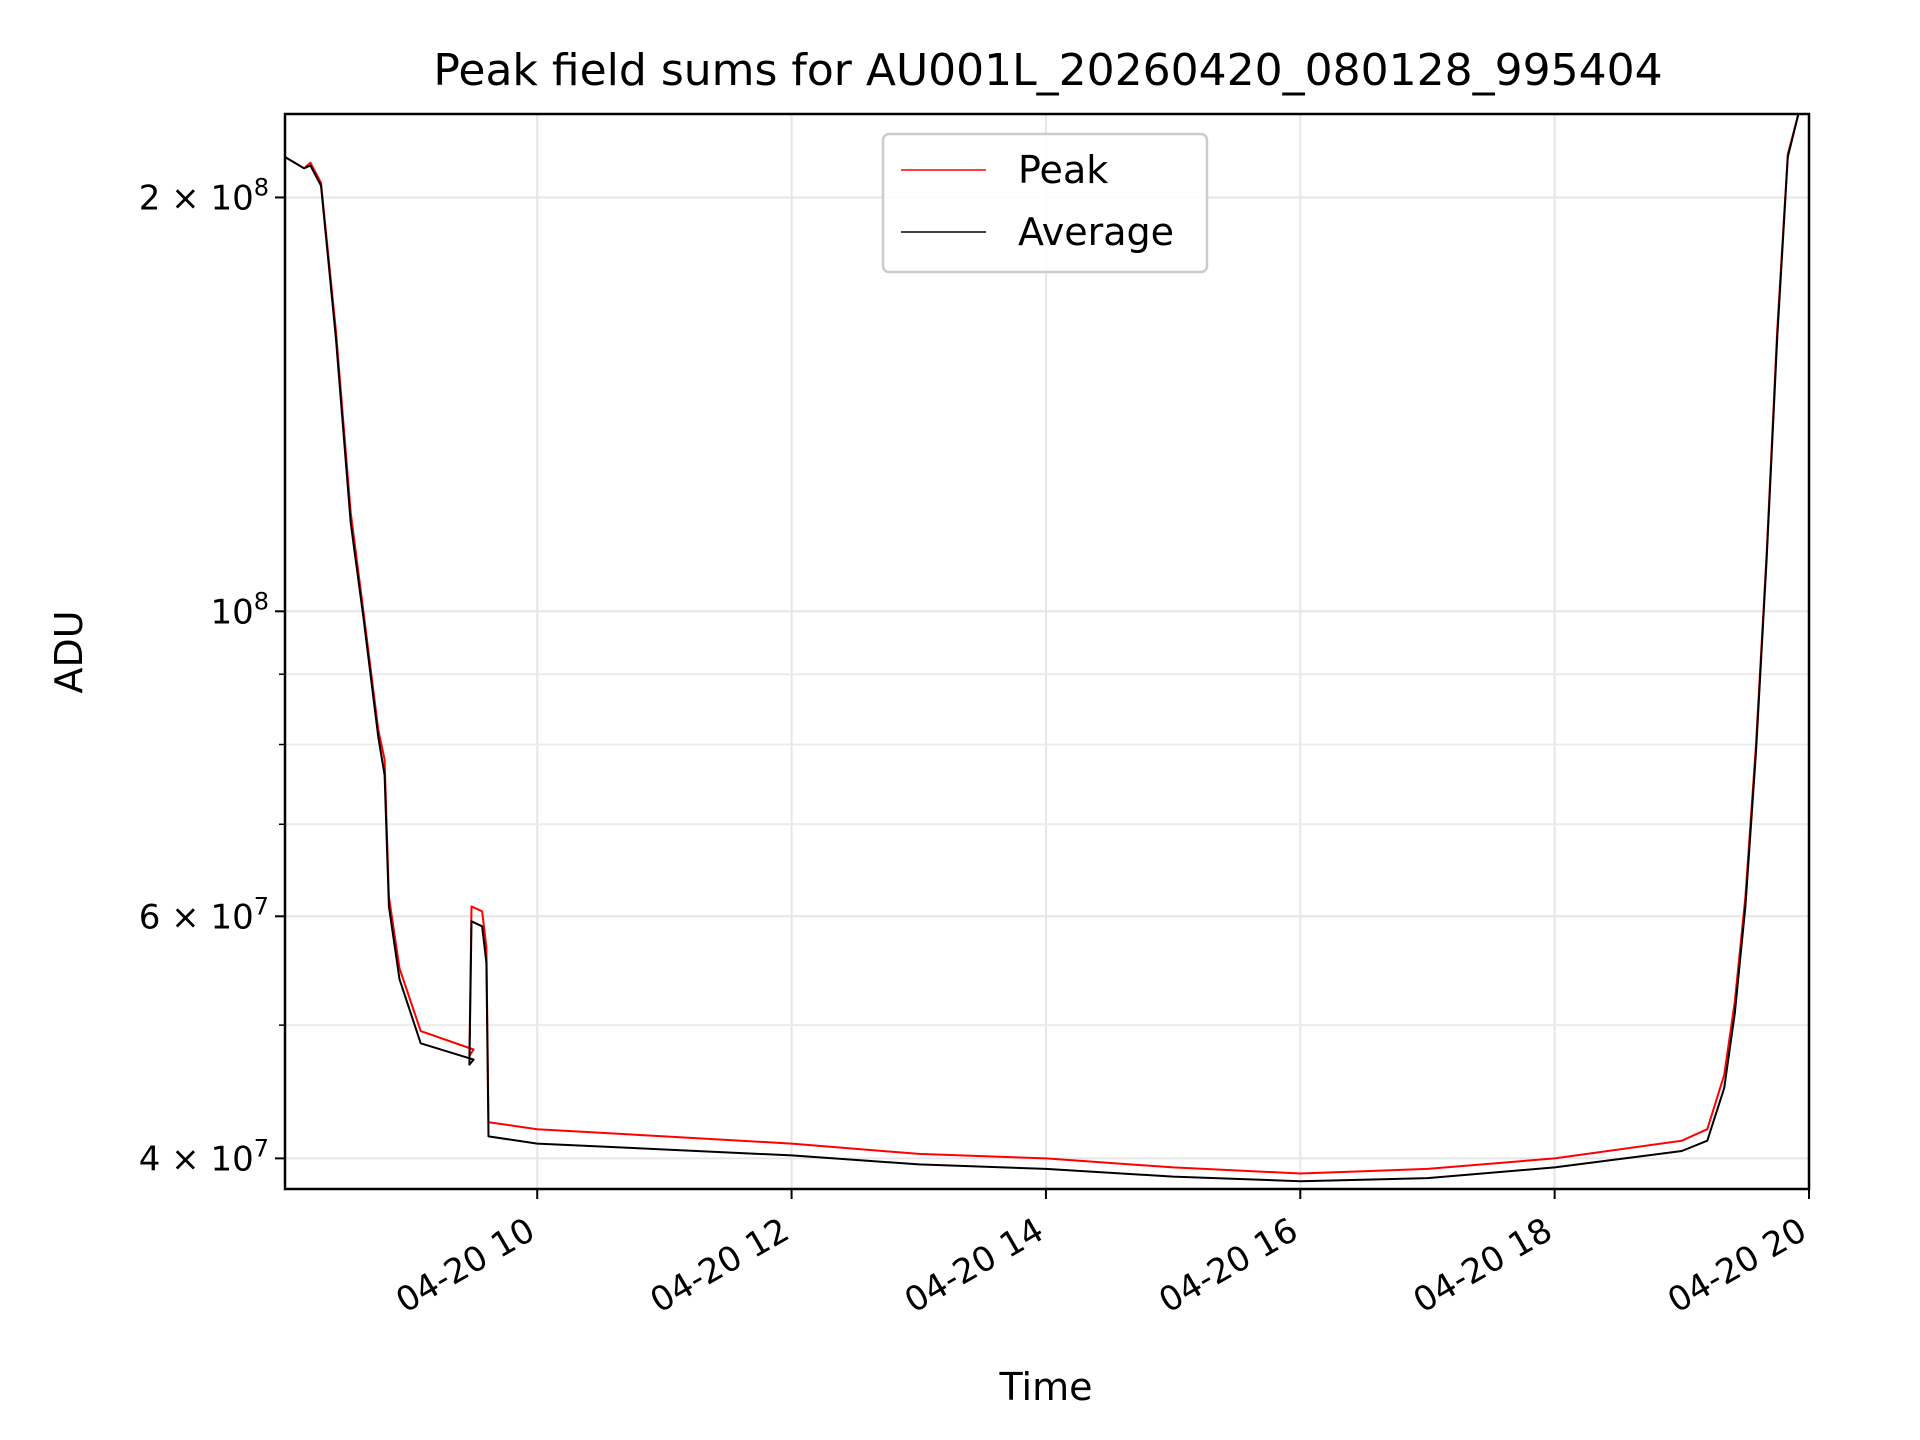  What do you see at coordinates (1483, 1265) in the screenshot?
I see `x-tick-label: 04-20 18` at bounding box center [1483, 1265].